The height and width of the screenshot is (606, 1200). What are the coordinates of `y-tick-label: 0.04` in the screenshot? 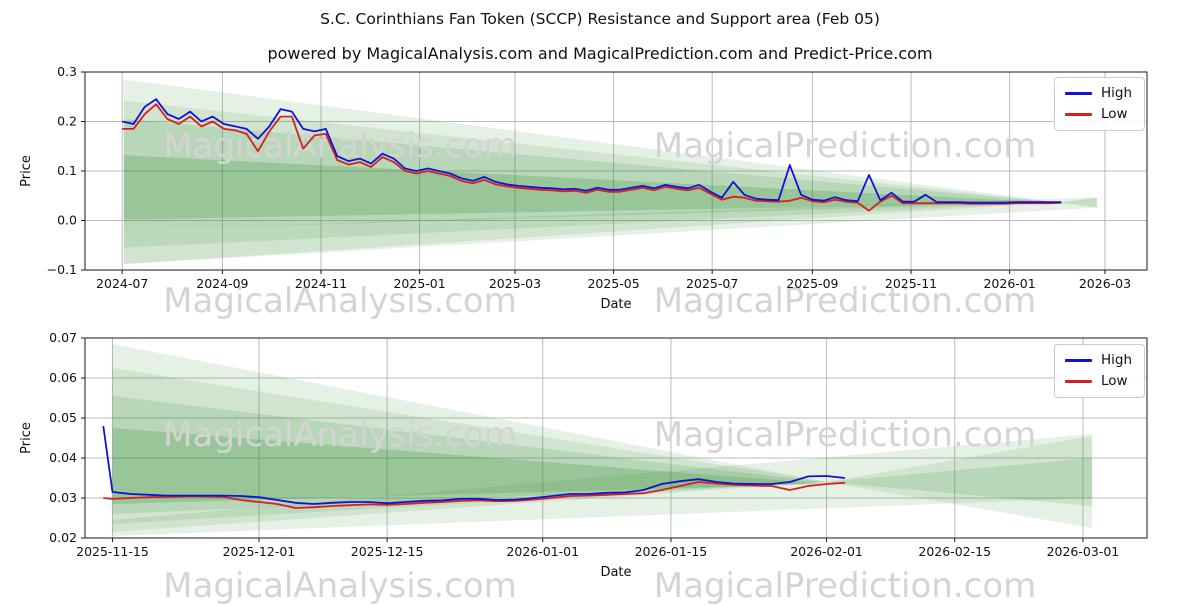 It's located at (63, 457).